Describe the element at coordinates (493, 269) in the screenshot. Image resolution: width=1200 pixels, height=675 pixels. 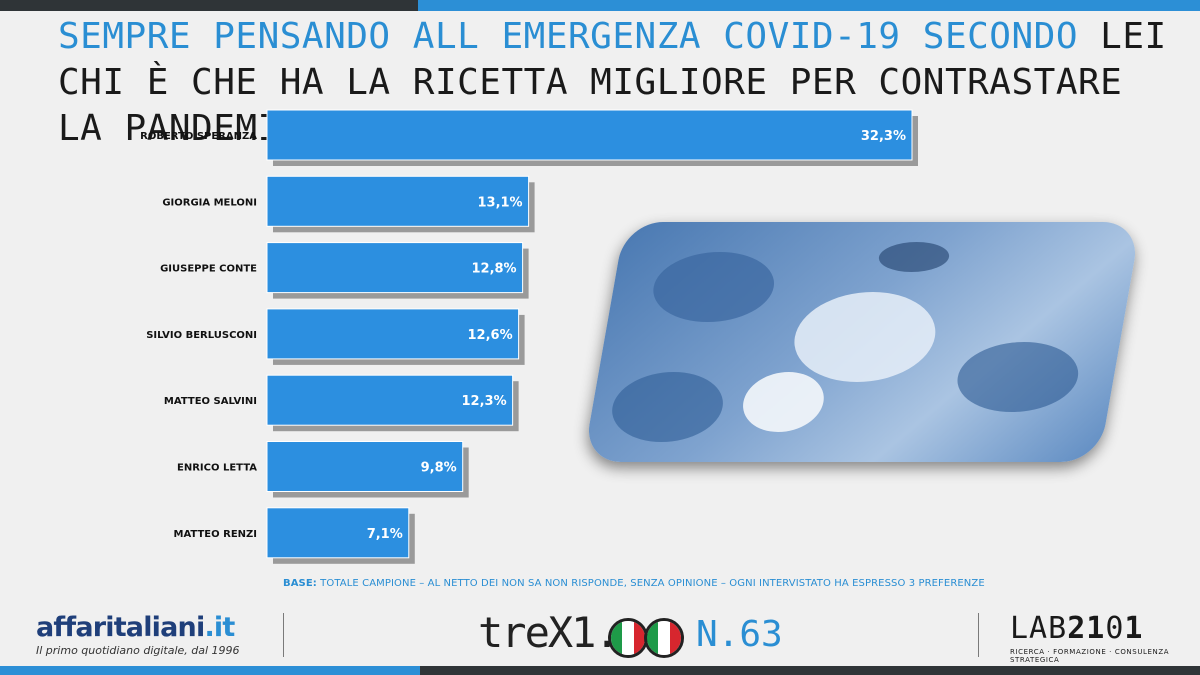
I see `value-label: 12,8%` at that location.